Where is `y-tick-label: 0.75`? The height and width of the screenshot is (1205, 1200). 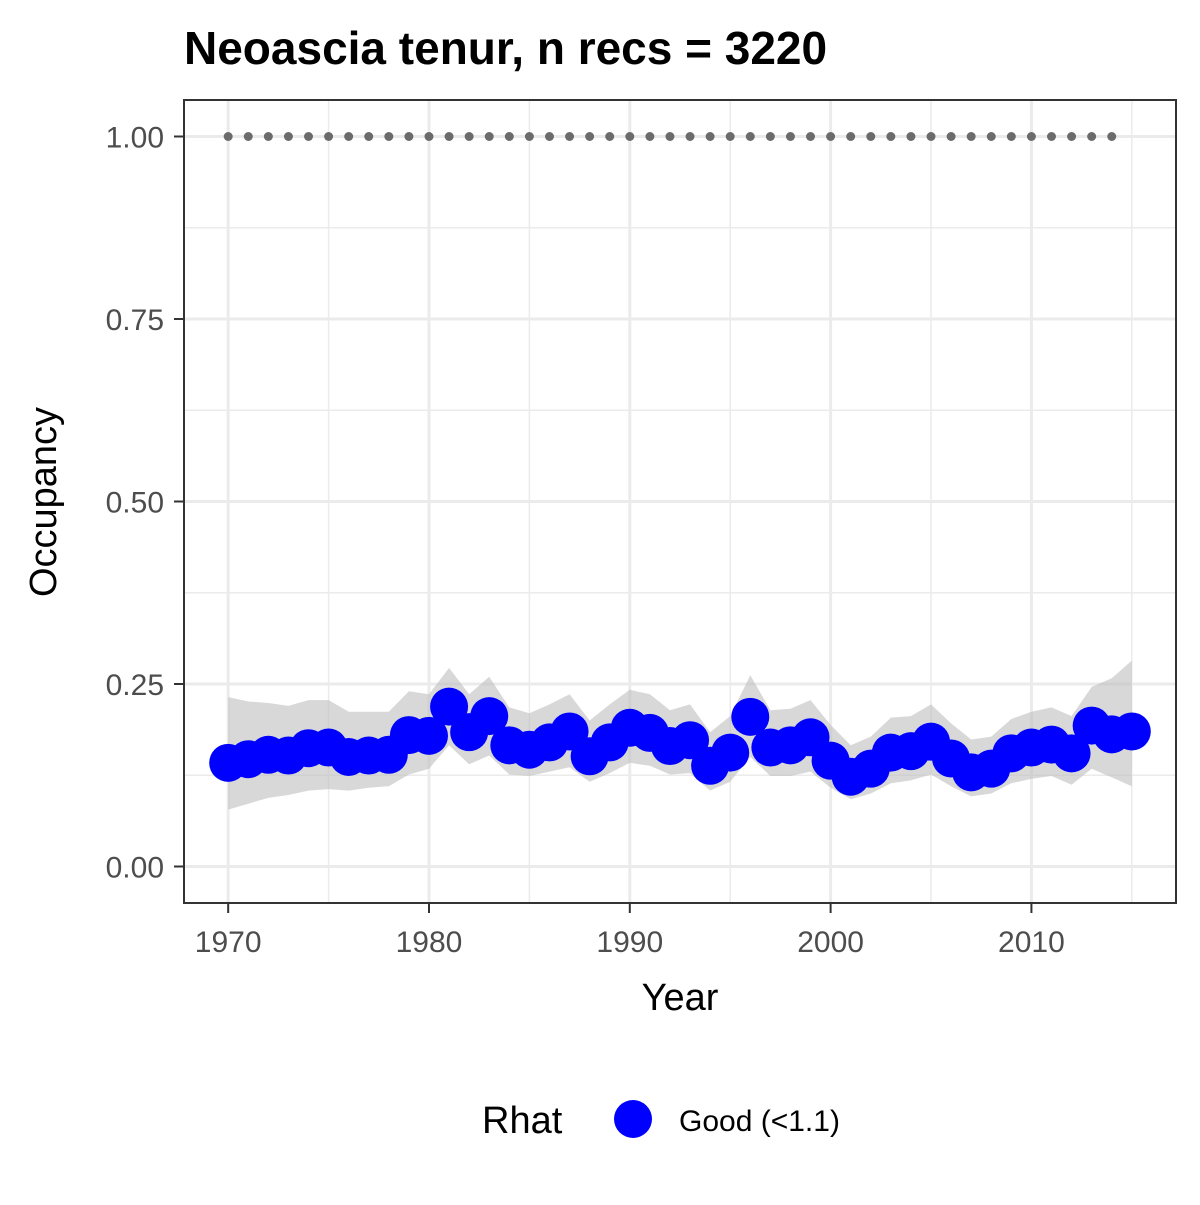 y-tick-label: 0.75 is located at coordinates (135, 320).